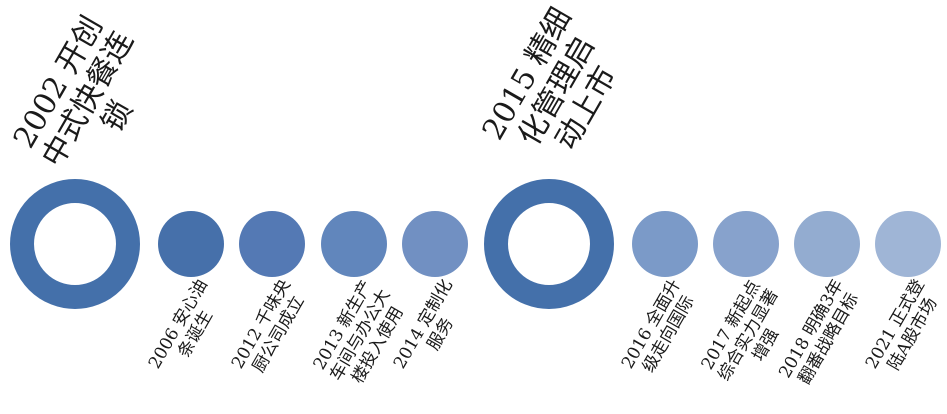 The image size is (947, 414). I want to click on milestone-ring-2015, so click(549, 244).